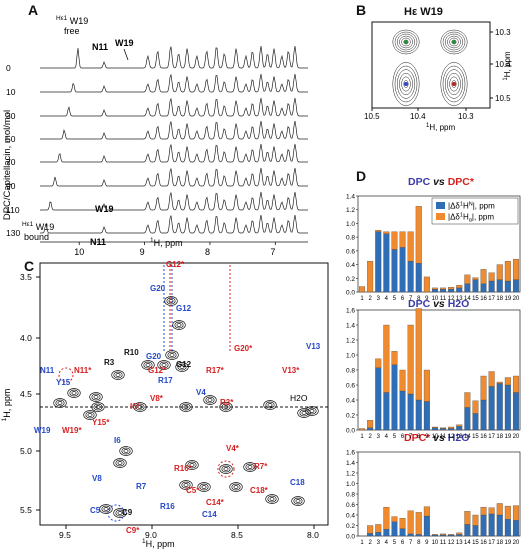  Describe the element at coordinates (372, 116) in the screenshot. I see `x-tick-label: 10.5` at that location.